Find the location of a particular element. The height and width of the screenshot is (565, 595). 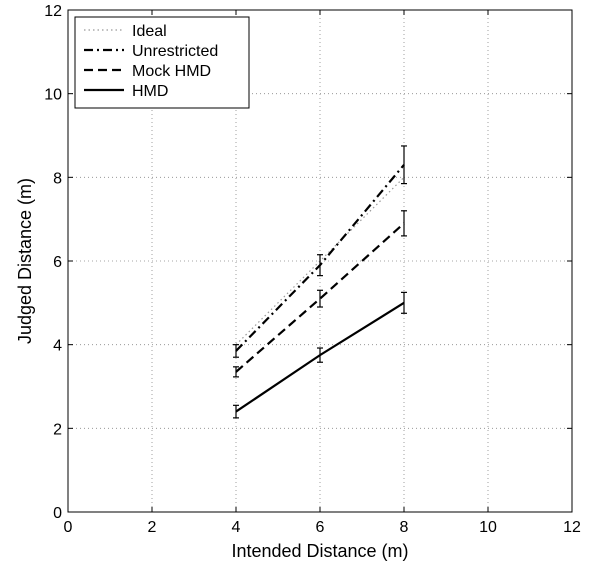

x-tick-label: 2 is located at coordinates (152, 527).